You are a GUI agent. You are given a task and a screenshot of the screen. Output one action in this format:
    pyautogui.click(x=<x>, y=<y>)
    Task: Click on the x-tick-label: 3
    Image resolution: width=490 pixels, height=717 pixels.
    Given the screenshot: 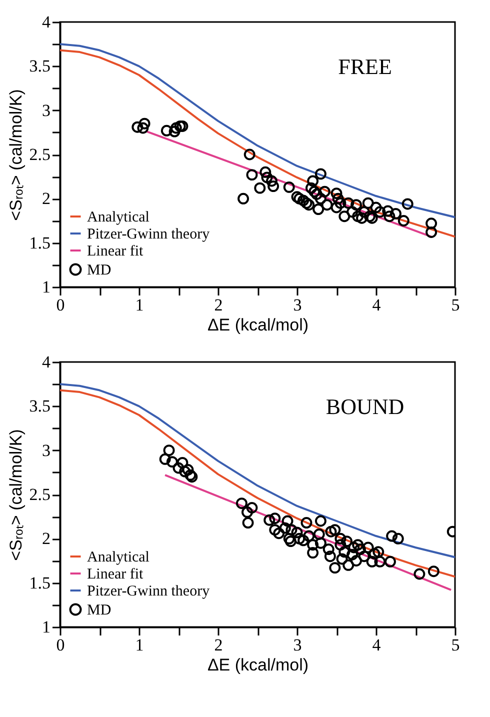 What is the action you would take?
    pyautogui.click(x=297, y=305)
    